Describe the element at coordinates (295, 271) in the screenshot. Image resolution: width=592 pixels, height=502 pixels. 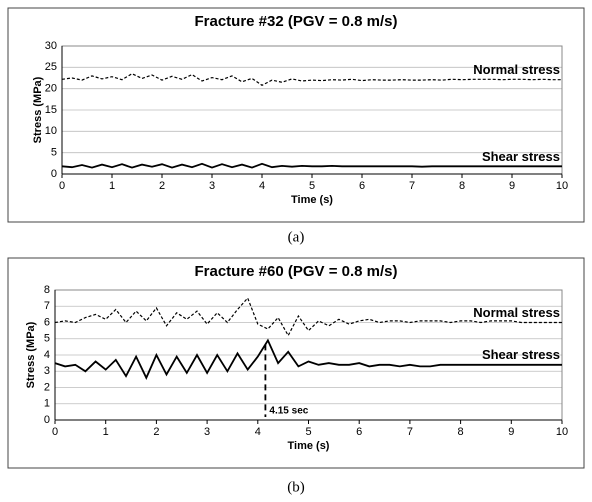
I see `chart-title: Fracture #60 (PGV = 0.8 m/s)` at that location.